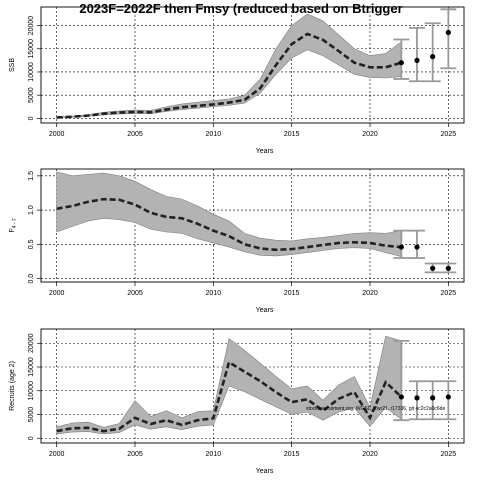 The image size is (480, 480). What do you see at coordinates (31, 210) in the screenshot?
I see `y-tick-label: 1.0` at bounding box center [31, 210].